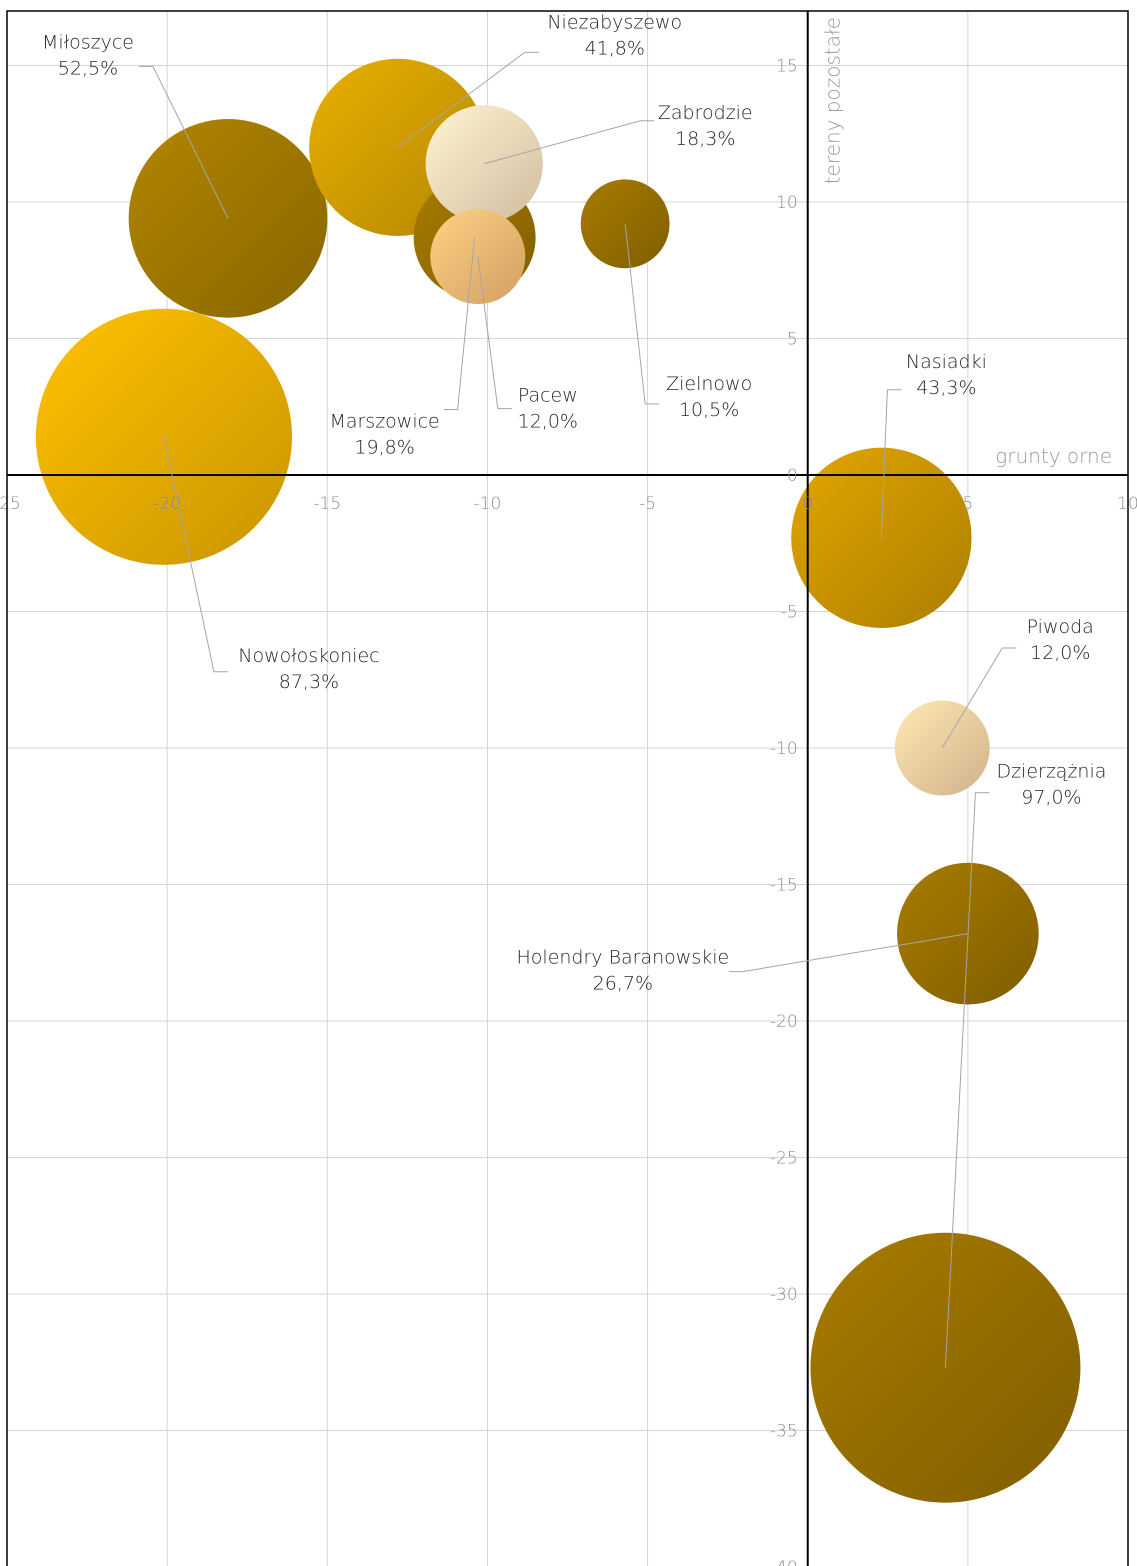  What do you see at coordinates (784, 1432) in the screenshot?
I see `y-tick-label: -35` at bounding box center [784, 1432].